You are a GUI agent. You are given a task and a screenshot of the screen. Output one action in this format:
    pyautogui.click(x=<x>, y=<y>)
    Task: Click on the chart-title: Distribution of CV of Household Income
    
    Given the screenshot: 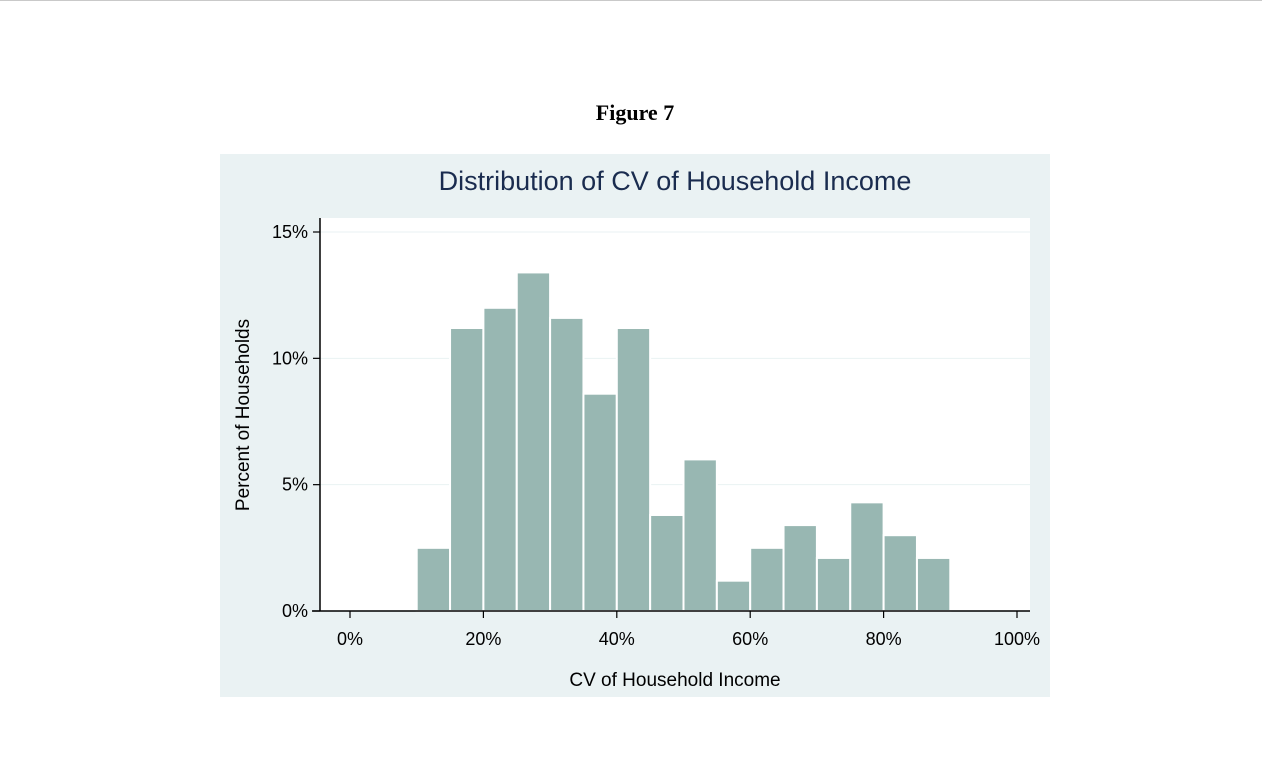 What is the action you would take?
    pyautogui.click(x=675, y=181)
    